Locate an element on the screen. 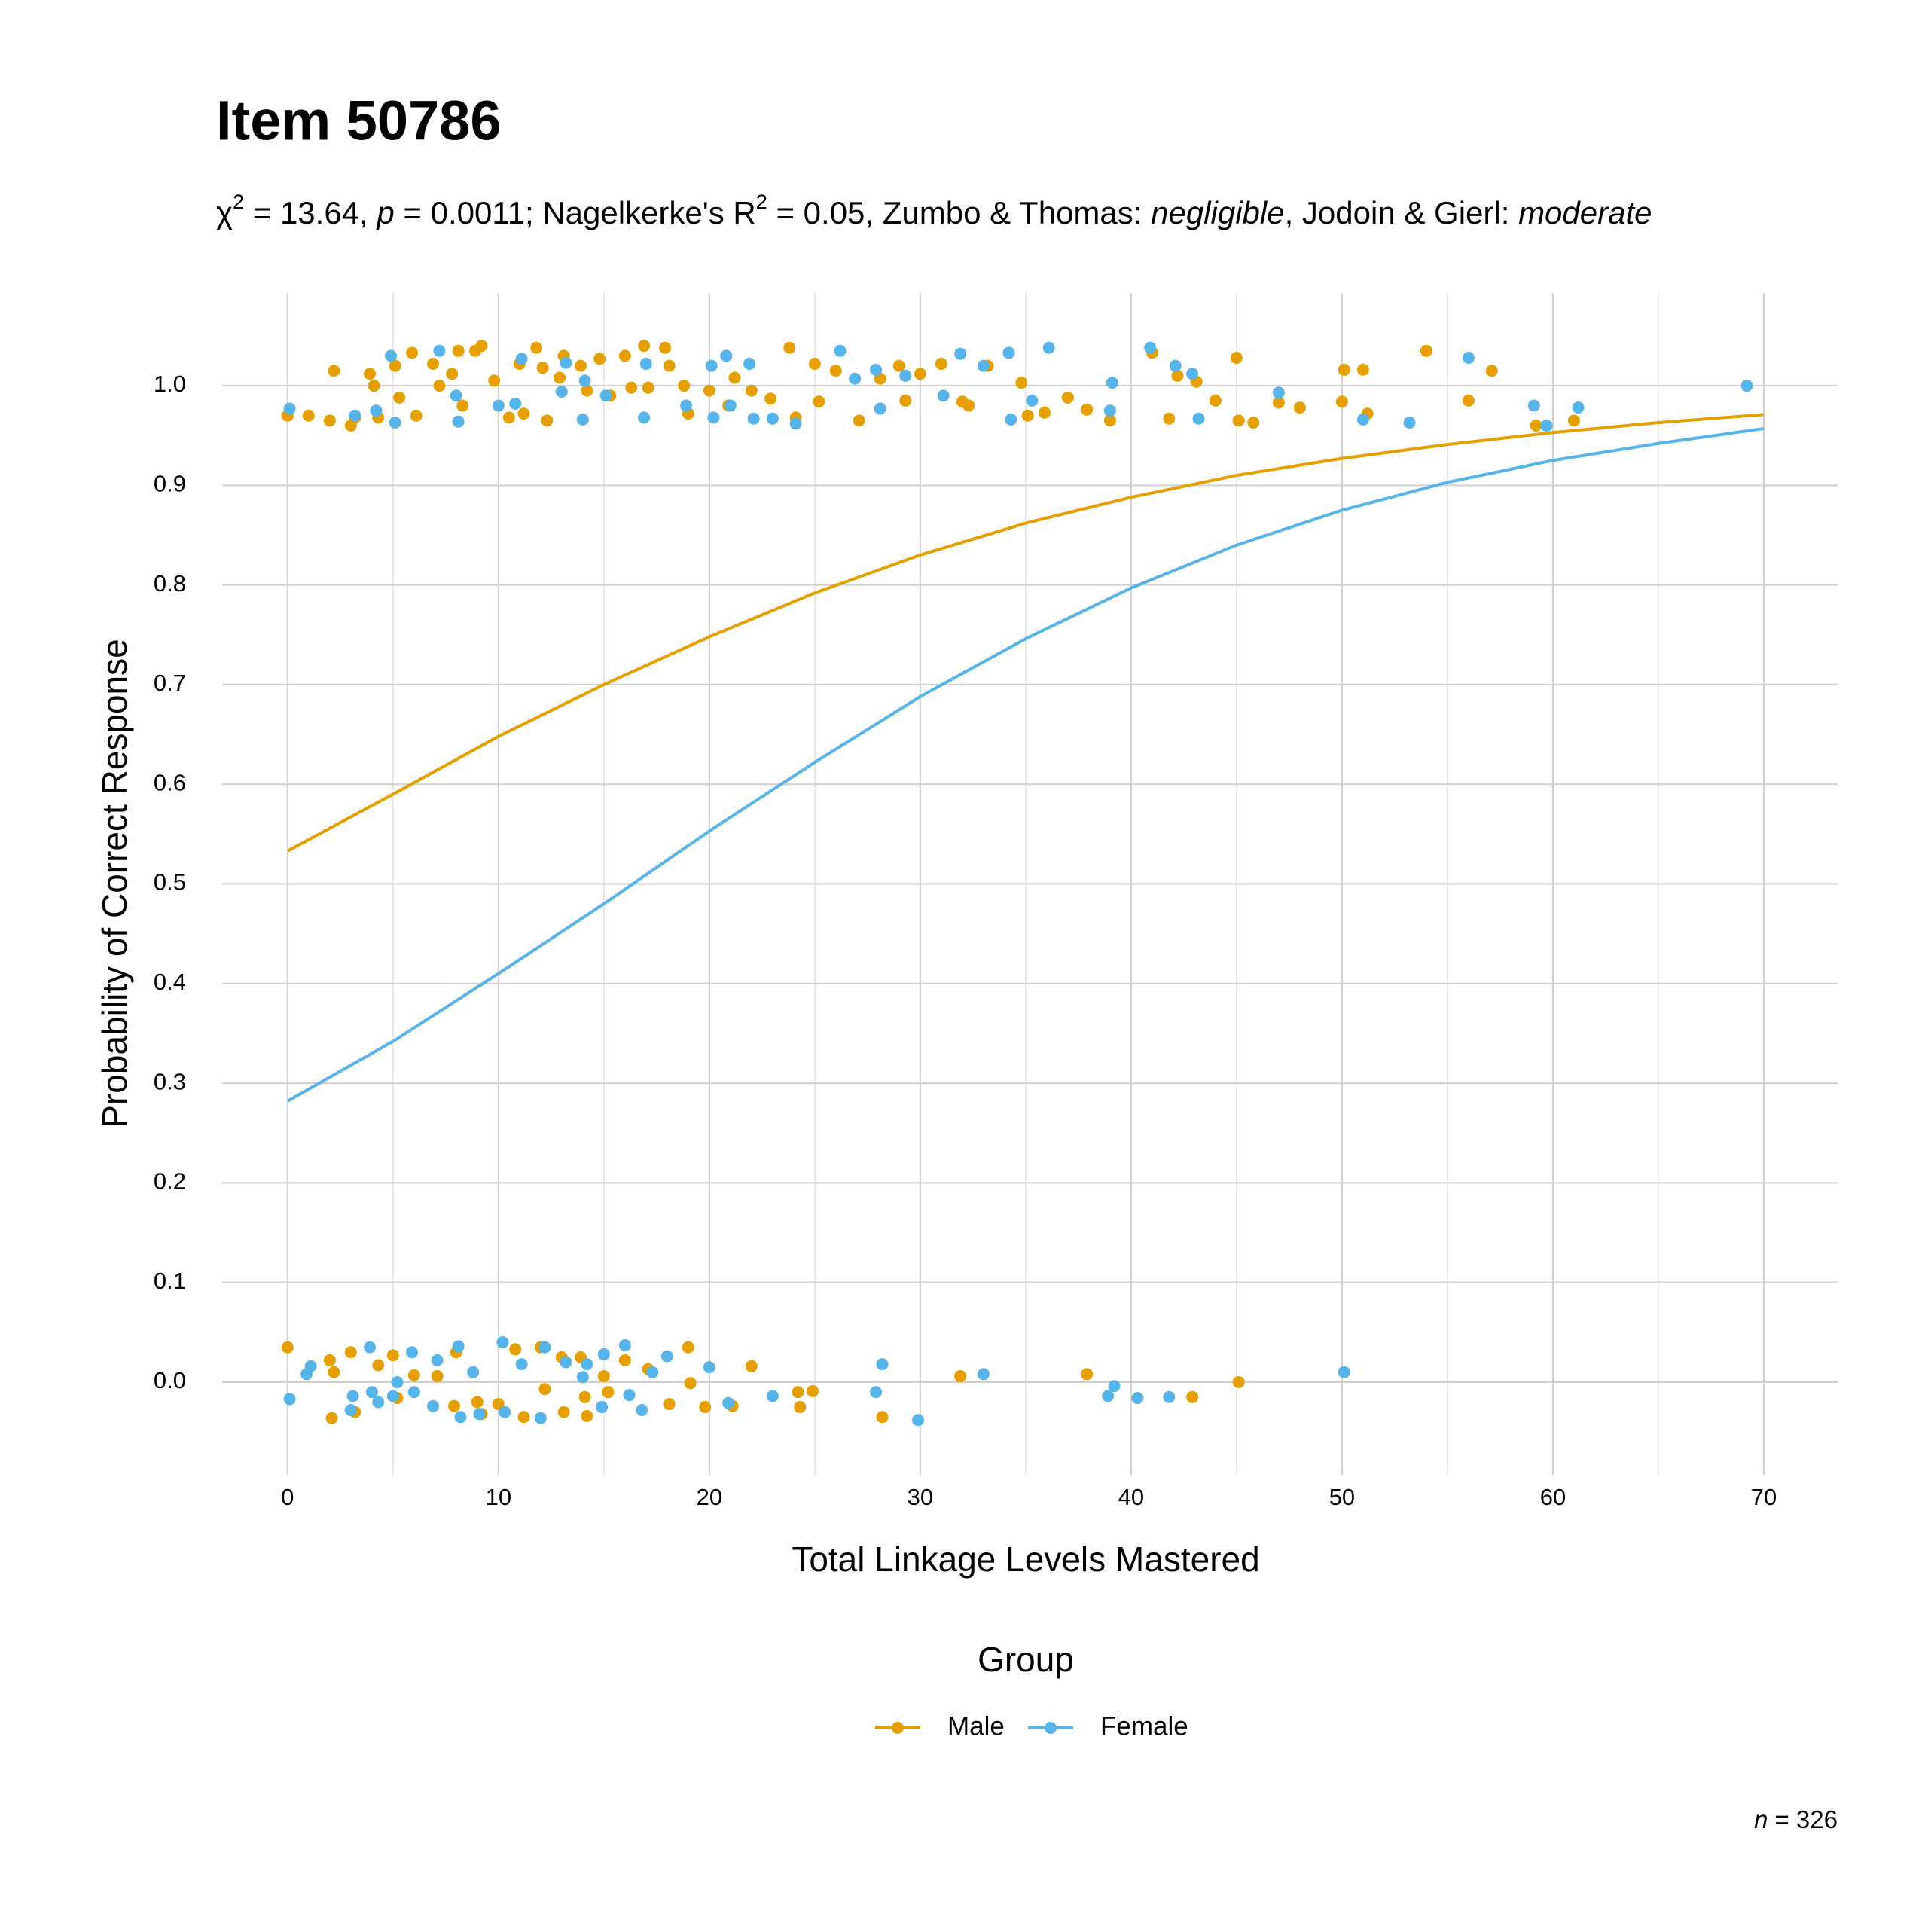 Image resolution: width=1928 pixels, height=1932 pixels. y-tick-label: 0.7 is located at coordinates (170, 683).